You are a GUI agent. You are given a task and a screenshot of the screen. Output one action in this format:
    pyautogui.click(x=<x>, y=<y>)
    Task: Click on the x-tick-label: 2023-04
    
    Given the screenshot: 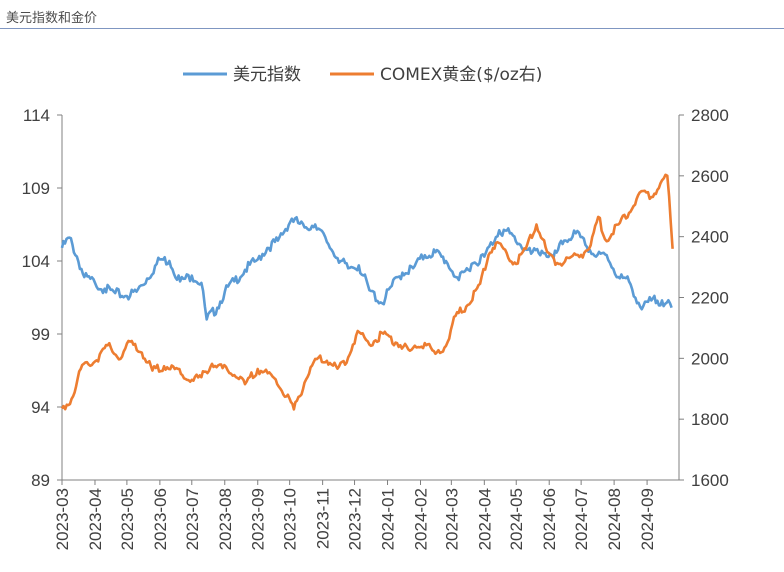 What is the action you would take?
    pyautogui.click(x=95, y=519)
    